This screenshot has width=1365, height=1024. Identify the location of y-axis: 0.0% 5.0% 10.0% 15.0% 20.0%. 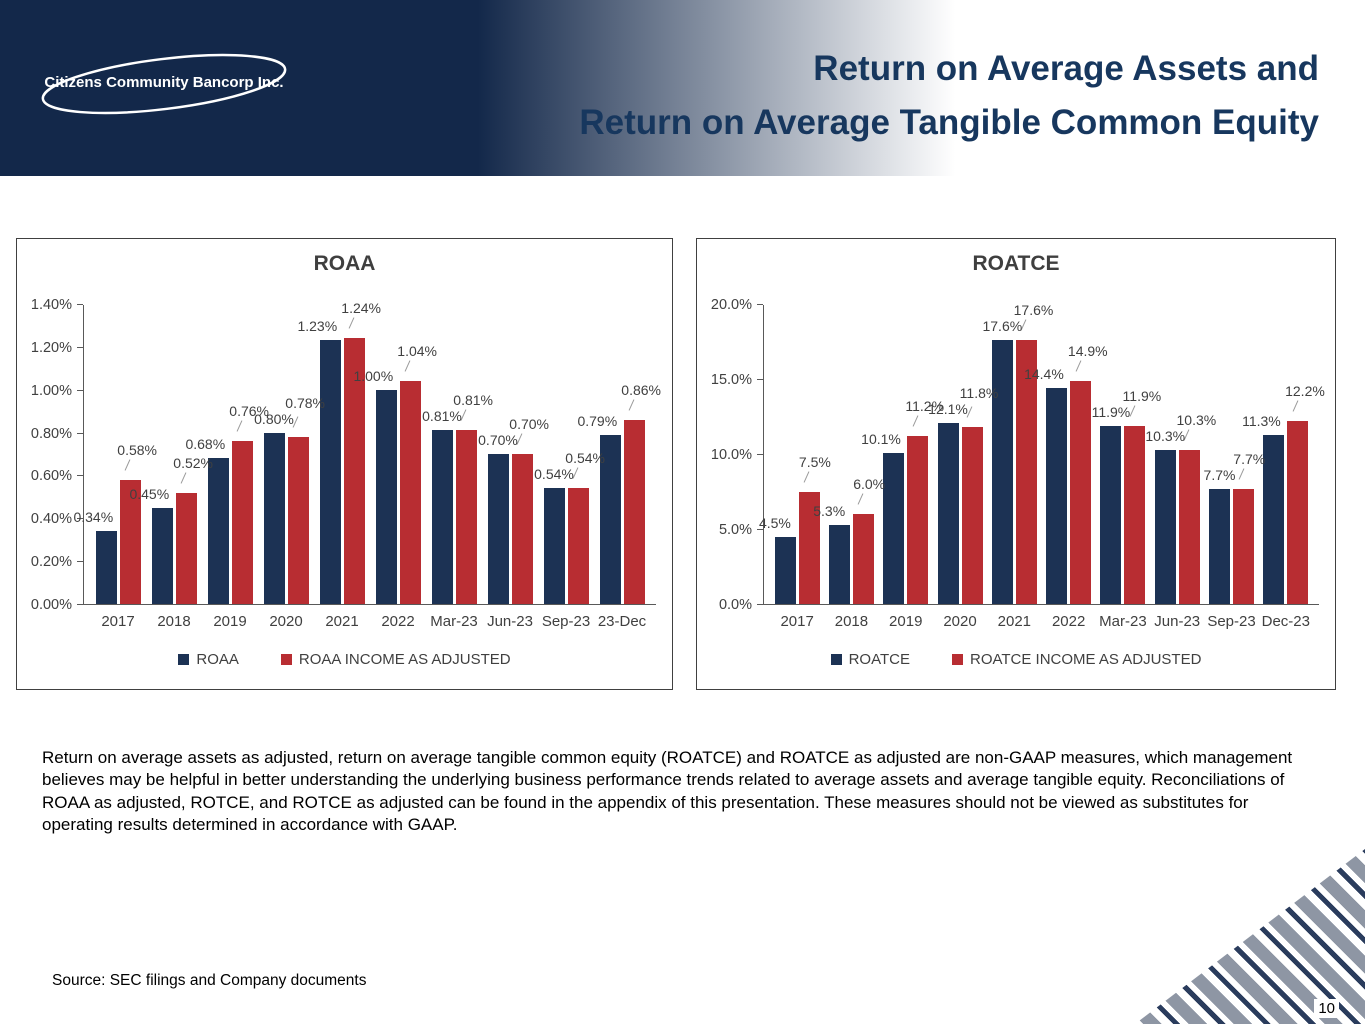
(734, 455).